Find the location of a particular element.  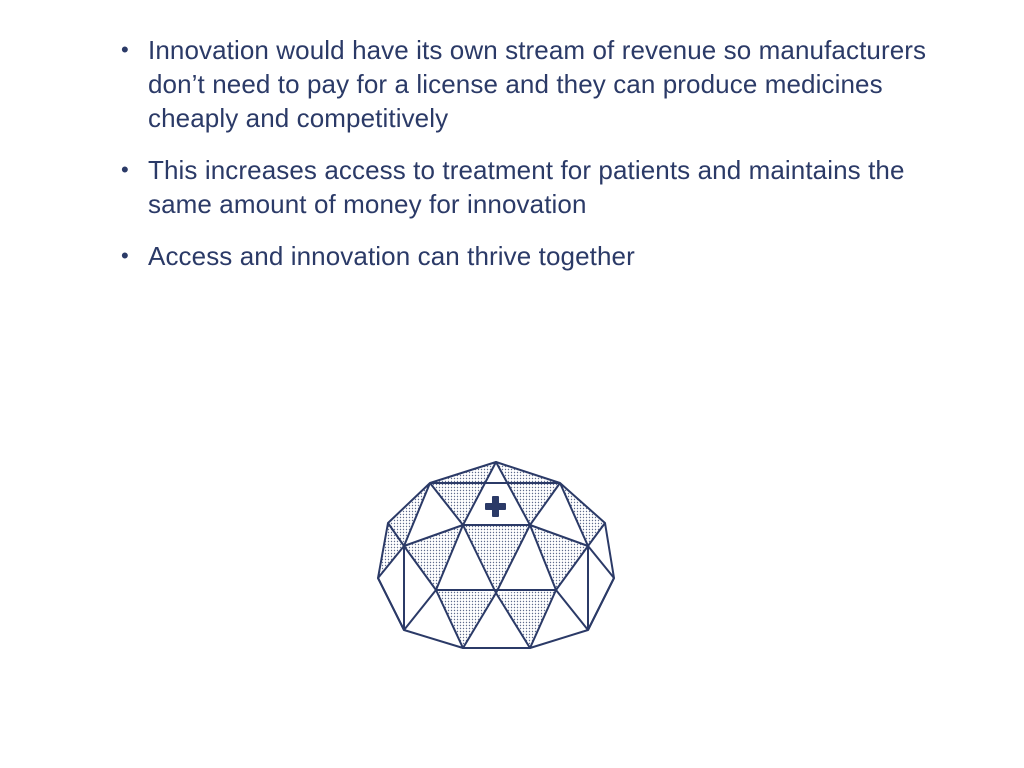

dome-frame is located at coordinates (496, 555).